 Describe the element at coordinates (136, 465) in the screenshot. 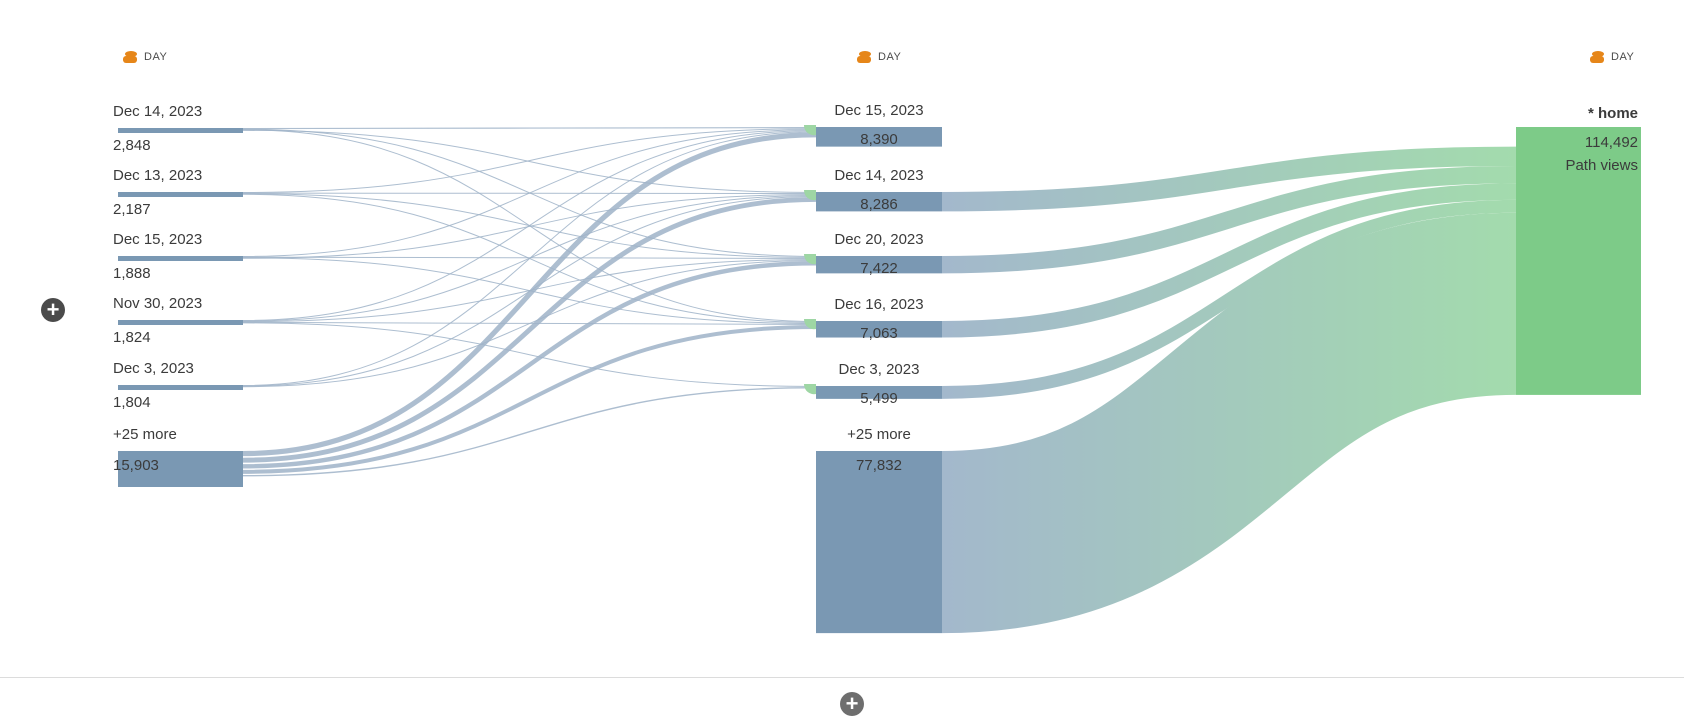

I see `source-node-value: 15,903` at that location.